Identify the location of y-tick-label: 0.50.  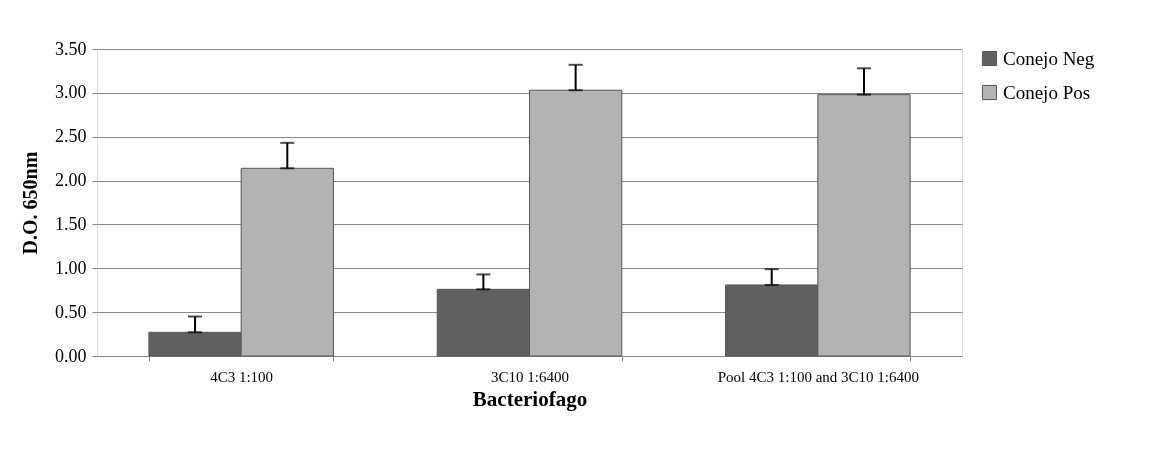
(71, 311).